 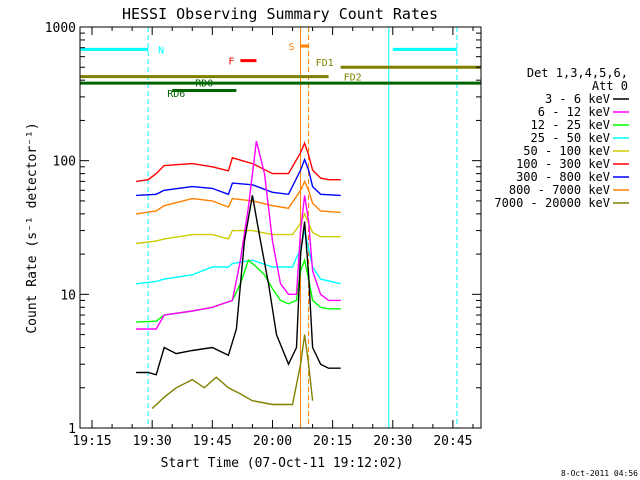 What do you see at coordinates (212, 441) in the screenshot?
I see `x-tick-label: 19:45` at bounding box center [212, 441].